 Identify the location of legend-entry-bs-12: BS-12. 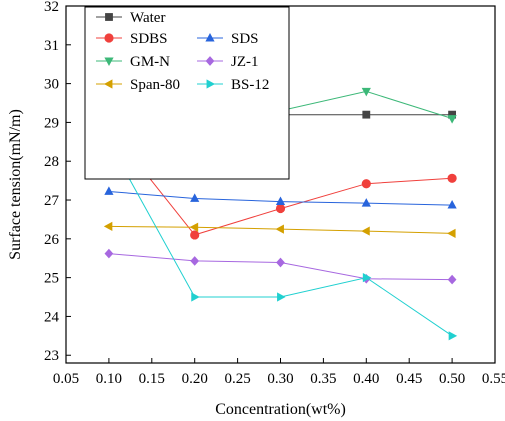
(233, 85).